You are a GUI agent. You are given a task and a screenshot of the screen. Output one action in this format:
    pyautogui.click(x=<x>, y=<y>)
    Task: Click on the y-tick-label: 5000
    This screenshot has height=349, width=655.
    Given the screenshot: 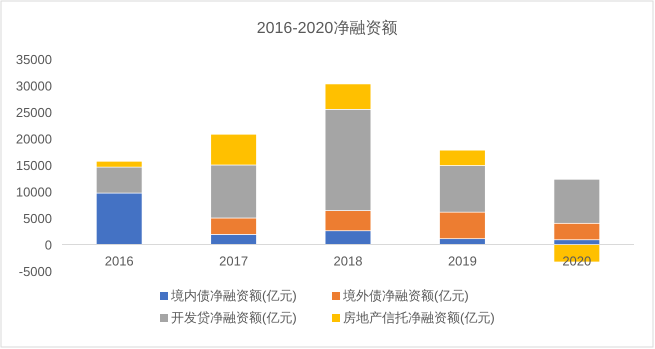 What is the action you would take?
    pyautogui.click(x=37, y=218)
    